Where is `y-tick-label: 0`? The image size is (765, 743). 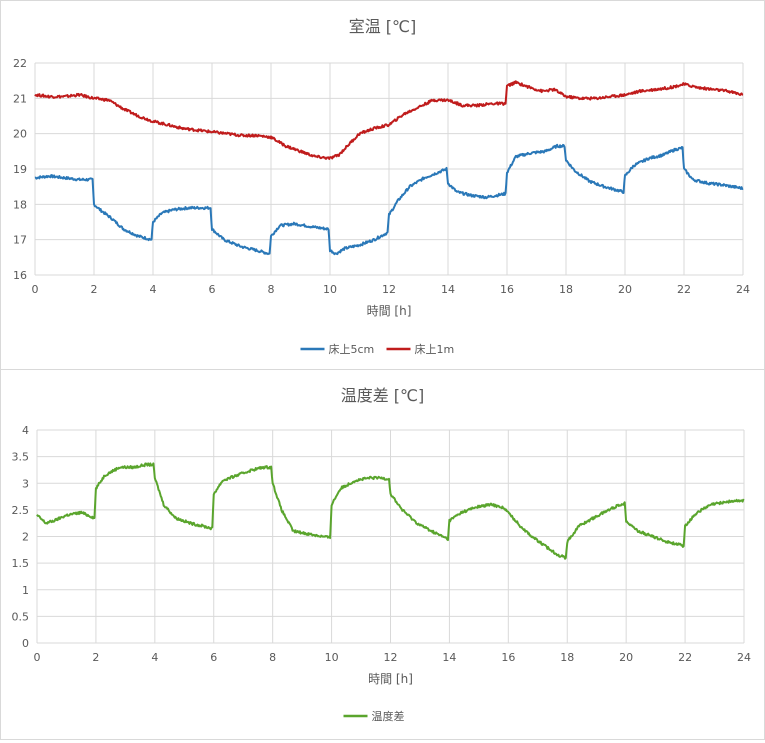
y-tick-label: 0 is located at coordinates (25, 643).